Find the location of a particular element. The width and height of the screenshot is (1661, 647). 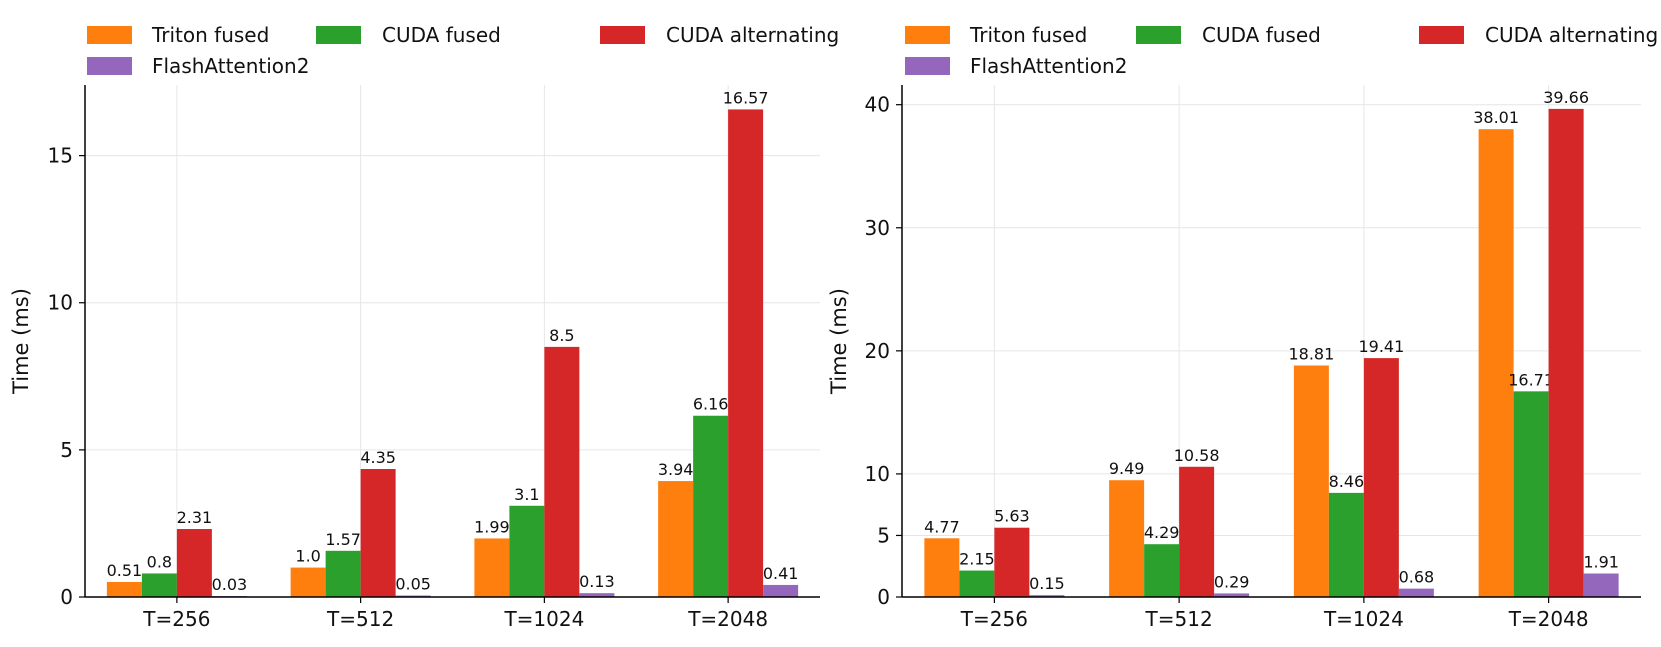

bar-value-label: 8.5 is located at coordinates (561, 335).